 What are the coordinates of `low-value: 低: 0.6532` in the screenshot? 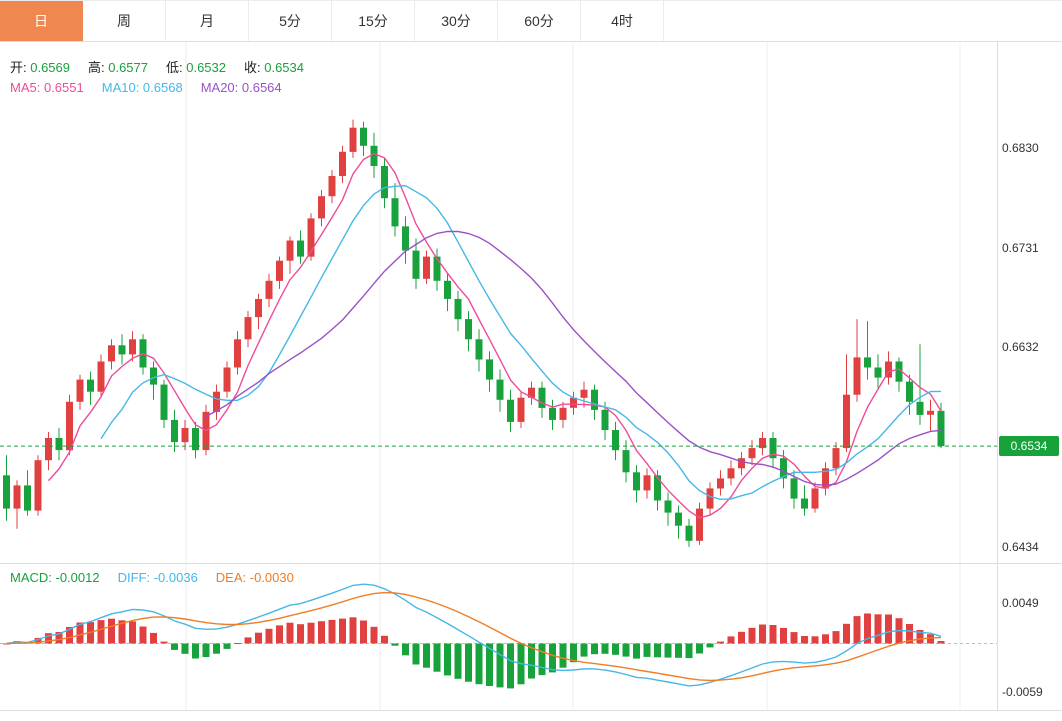 It's located at (196, 67).